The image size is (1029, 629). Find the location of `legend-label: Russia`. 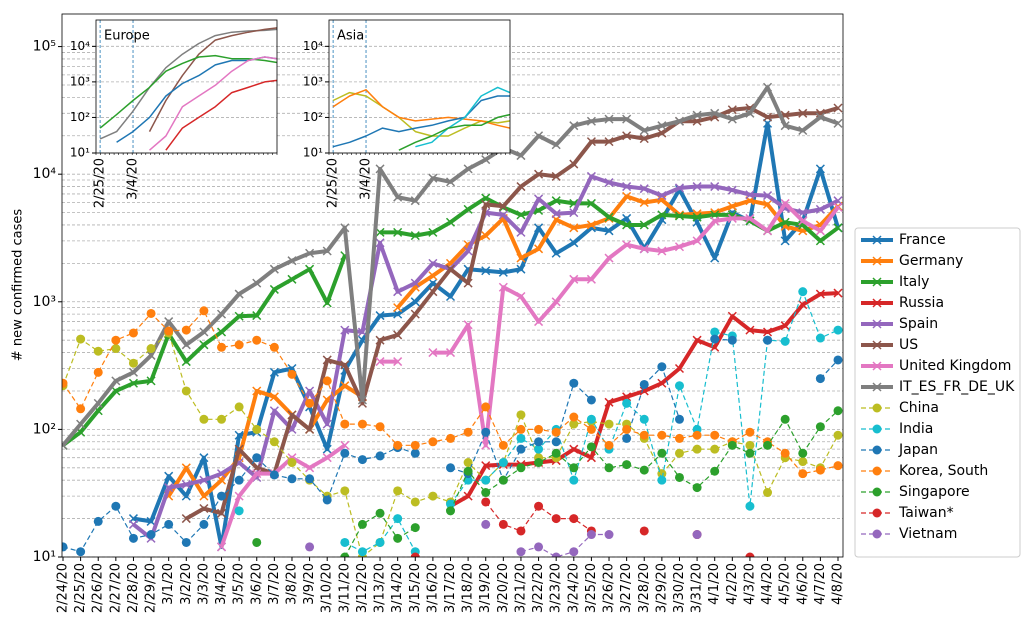

legend-label: Russia is located at coordinates (921, 303).